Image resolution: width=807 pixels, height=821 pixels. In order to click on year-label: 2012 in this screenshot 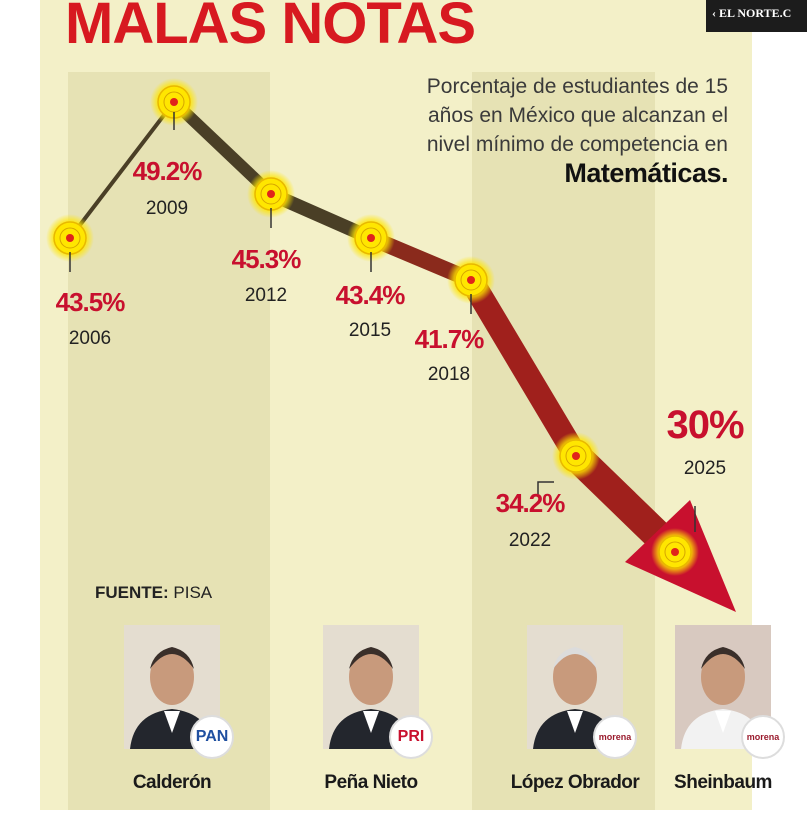, I will do `click(266, 295)`.